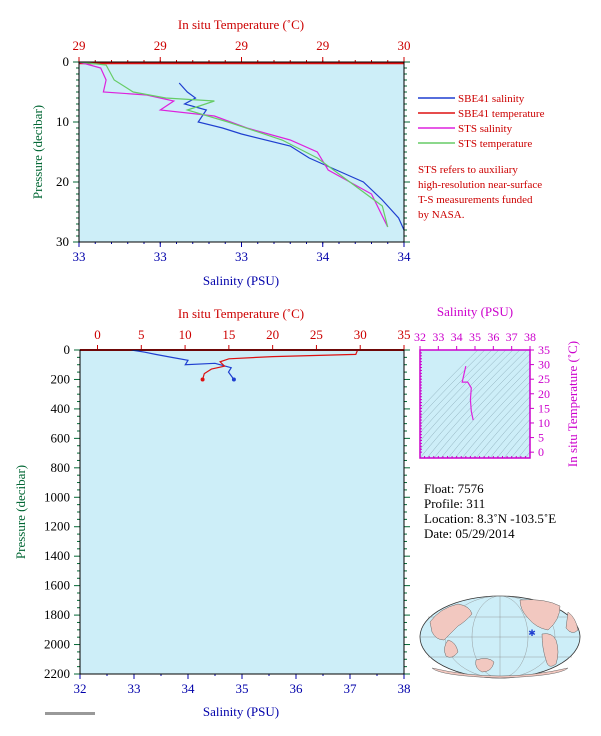 The height and width of the screenshot is (736, 601). I want to click on ts-series-line, so click(467, 393).